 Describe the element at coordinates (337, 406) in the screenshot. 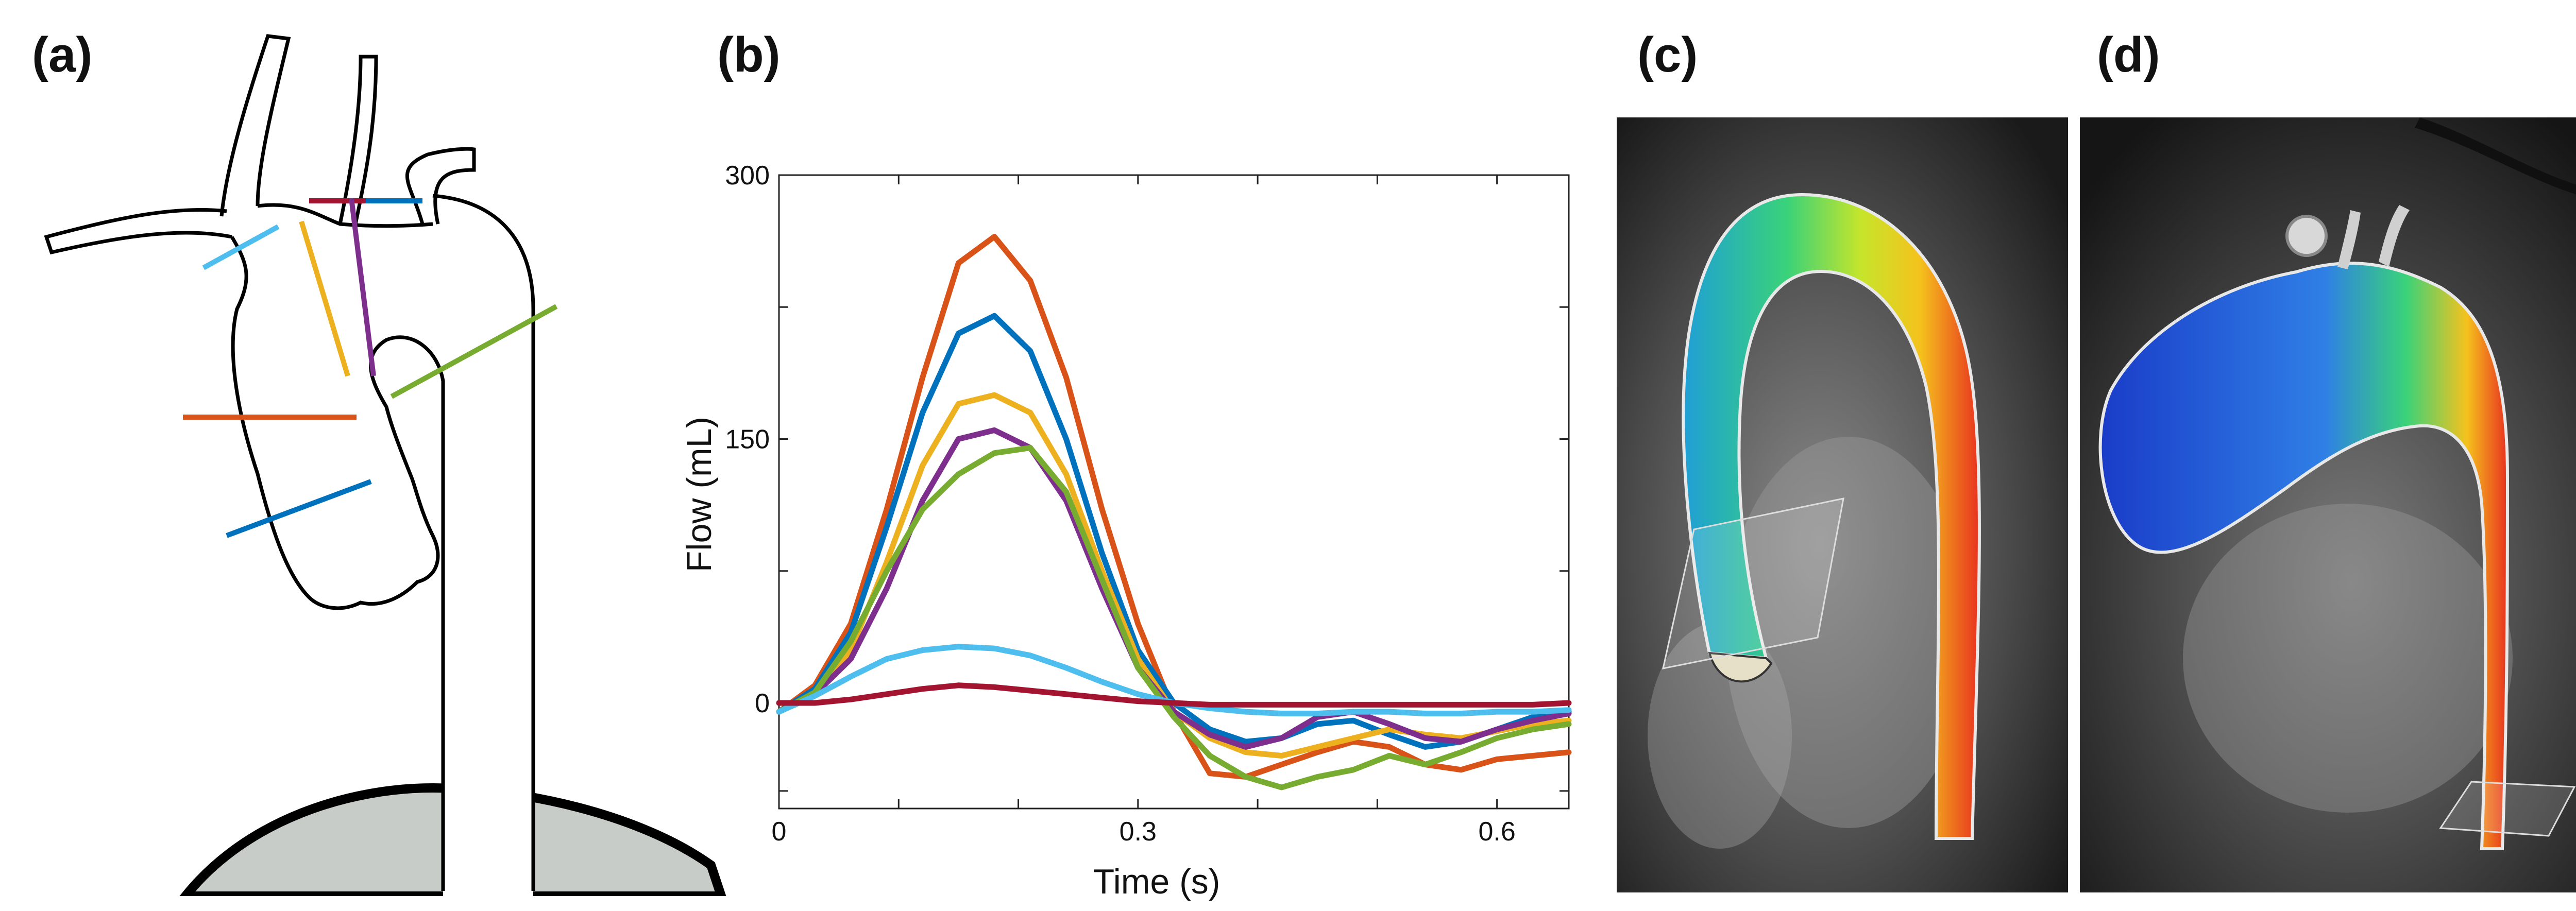

I see `ascending-aorta` at that location.